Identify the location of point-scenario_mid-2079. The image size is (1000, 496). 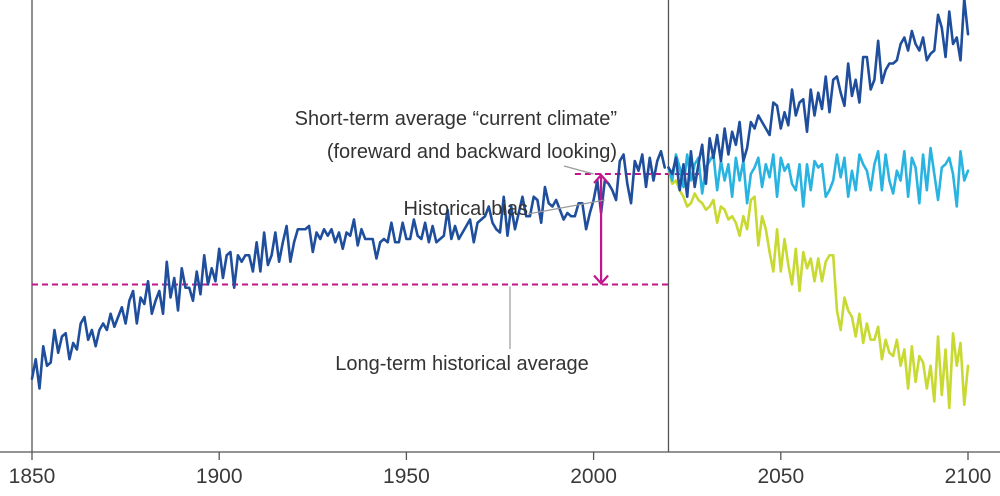
(889, 180).